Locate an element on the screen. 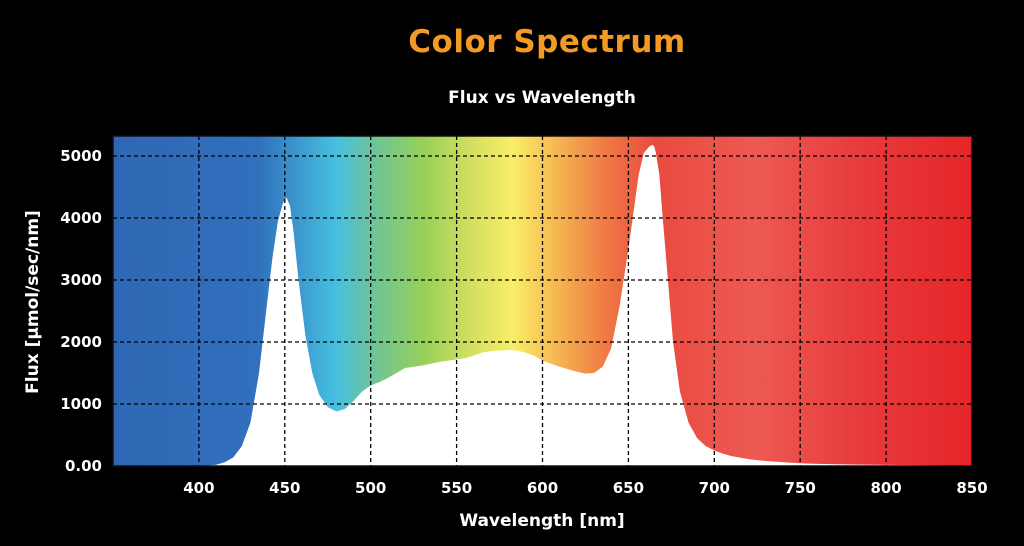 This screenshot has height=546, width=1024. x-axis-label: Wavelength [nm] is located at coordinates (541, 521).